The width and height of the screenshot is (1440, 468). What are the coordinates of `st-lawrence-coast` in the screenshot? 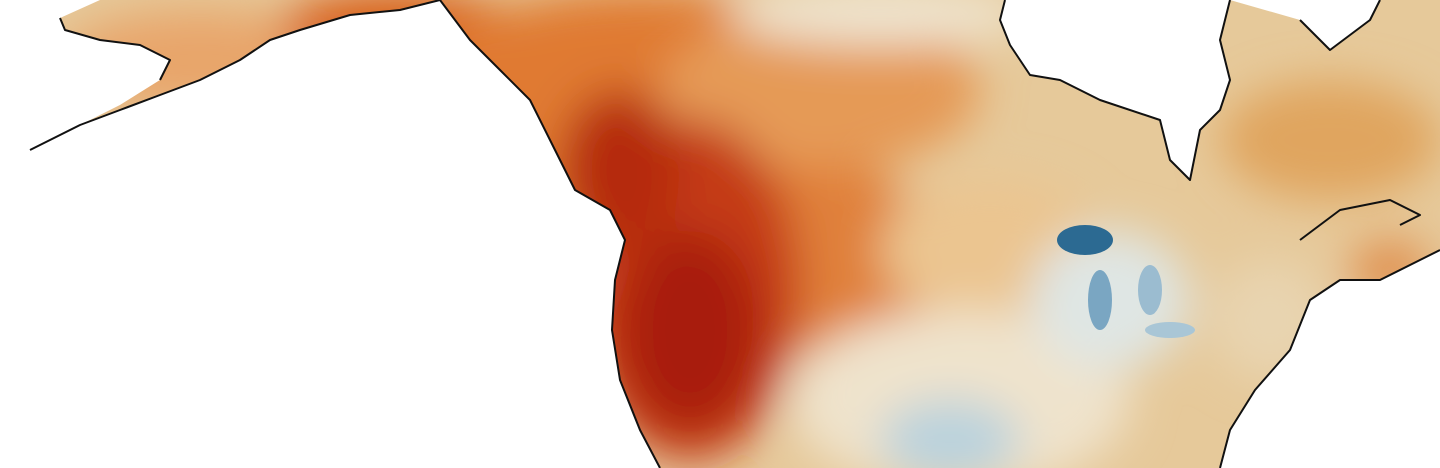 It's located at (1360, 220).